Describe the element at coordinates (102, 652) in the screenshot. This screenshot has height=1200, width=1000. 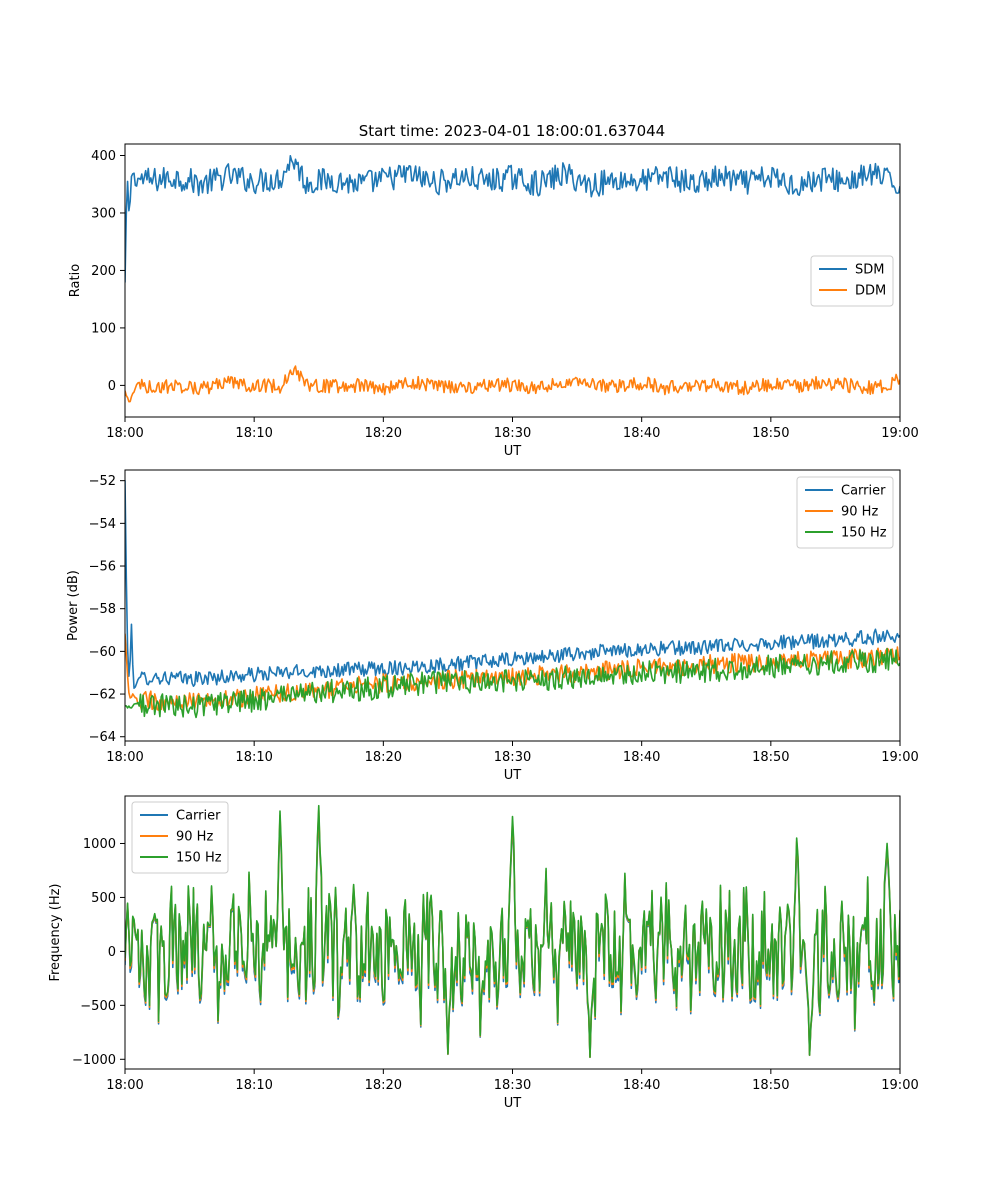
I see `y-tick-label: −60` at that location.